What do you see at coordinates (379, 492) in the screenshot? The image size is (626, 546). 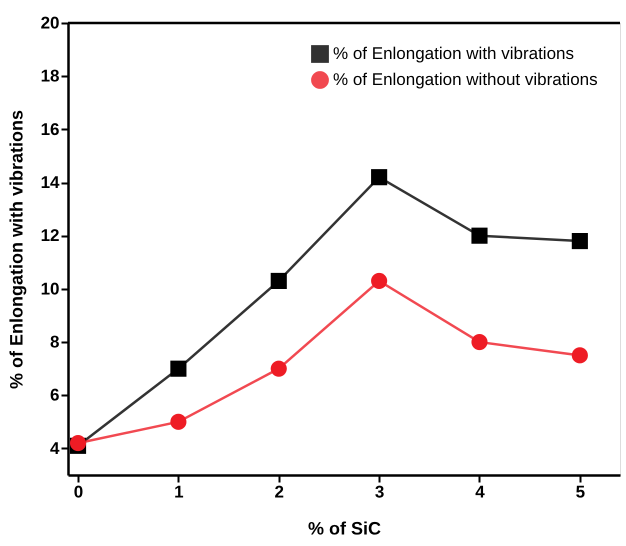 I see `x-tick-label: 3` at bounding box center [379, 492].